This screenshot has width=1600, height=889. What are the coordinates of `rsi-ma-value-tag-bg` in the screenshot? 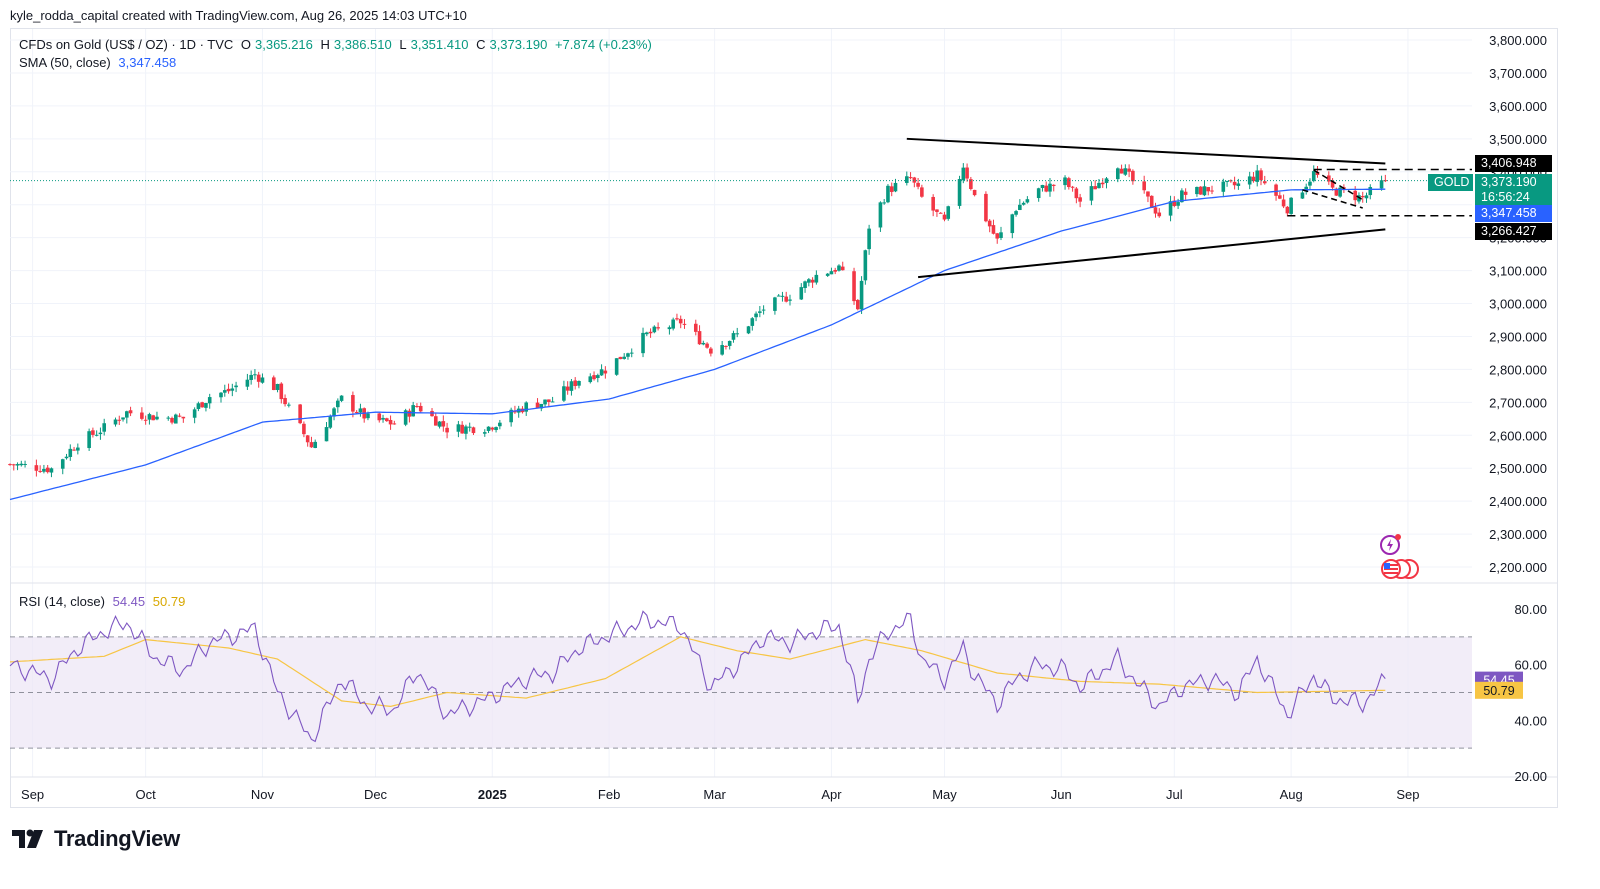 It's located at (1499, 690).